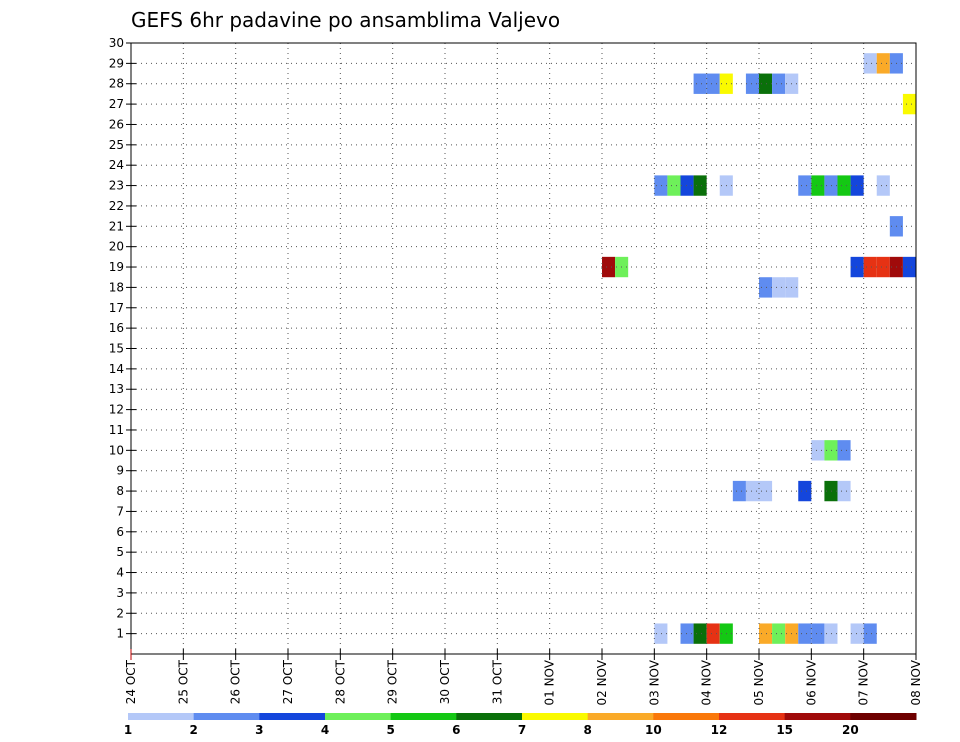 The width and height of the screenshot is (960, 742). Describe the element at coordinates (340, 681) in the screenshot. I see `x-tick-label: 28 OCT` at that location.